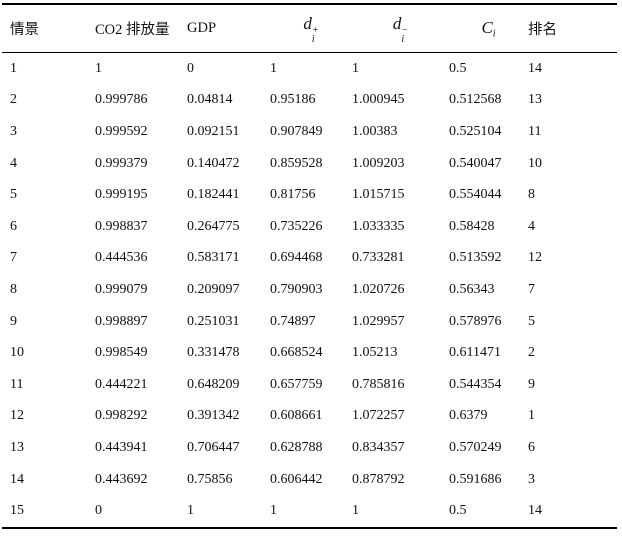 The width and height of the screenshot is (622, 545). I want to click on column-header-co2-label: CO2 排放量, so click(132, 30).